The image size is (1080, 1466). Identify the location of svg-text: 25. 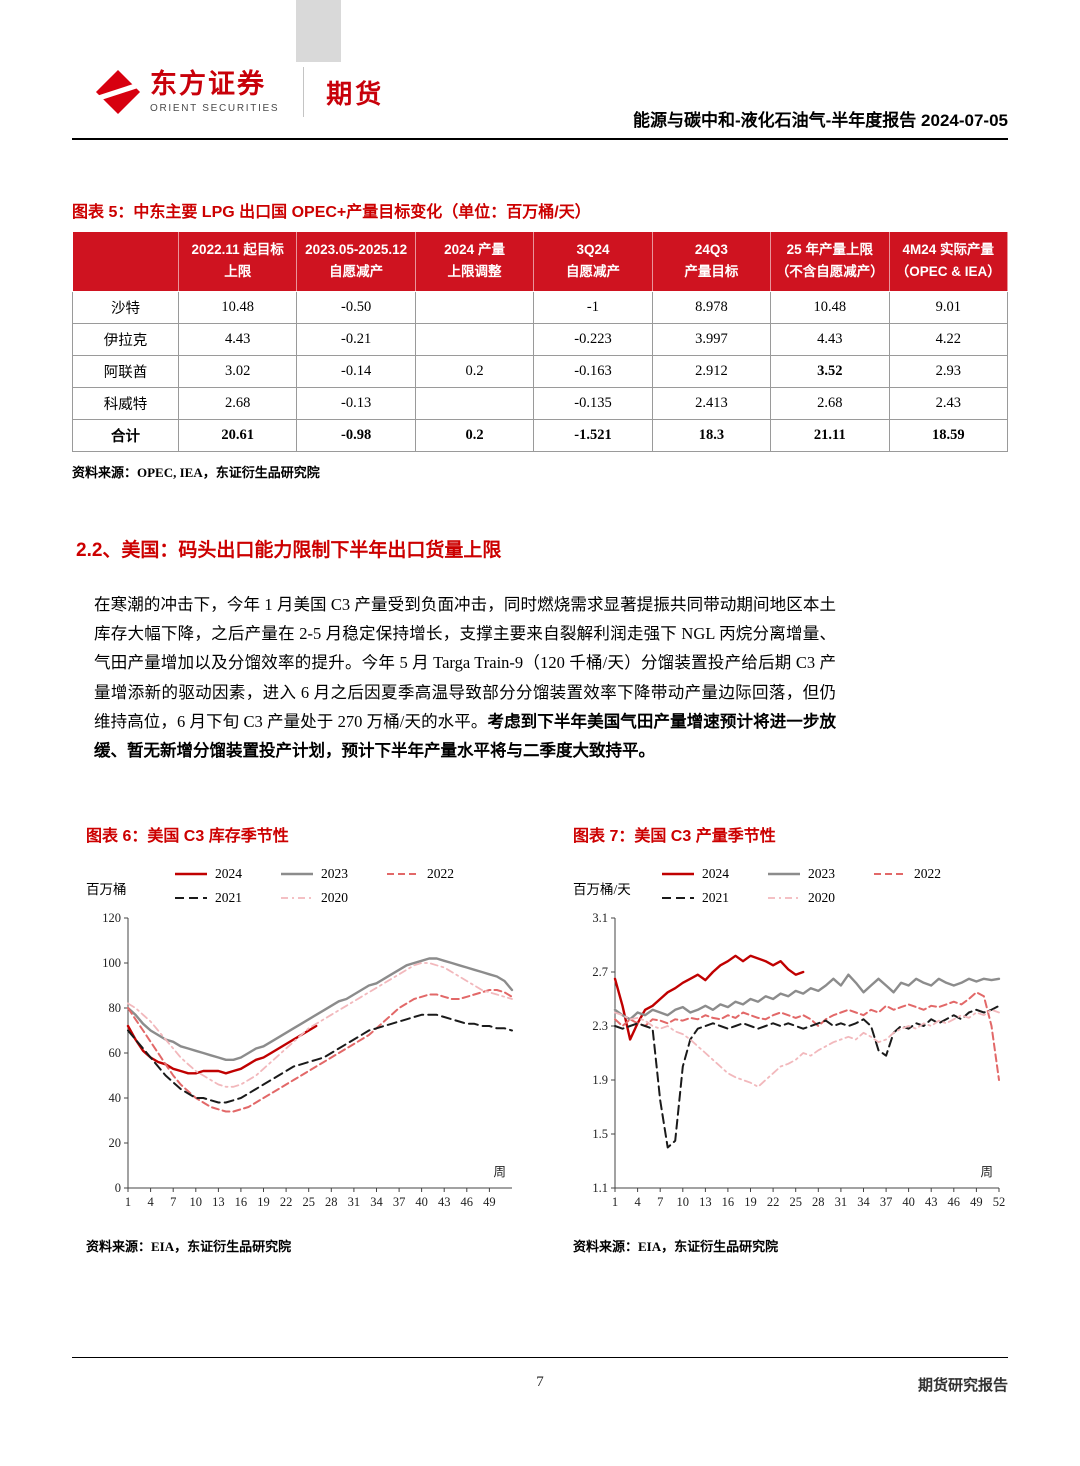
(308, 1202).